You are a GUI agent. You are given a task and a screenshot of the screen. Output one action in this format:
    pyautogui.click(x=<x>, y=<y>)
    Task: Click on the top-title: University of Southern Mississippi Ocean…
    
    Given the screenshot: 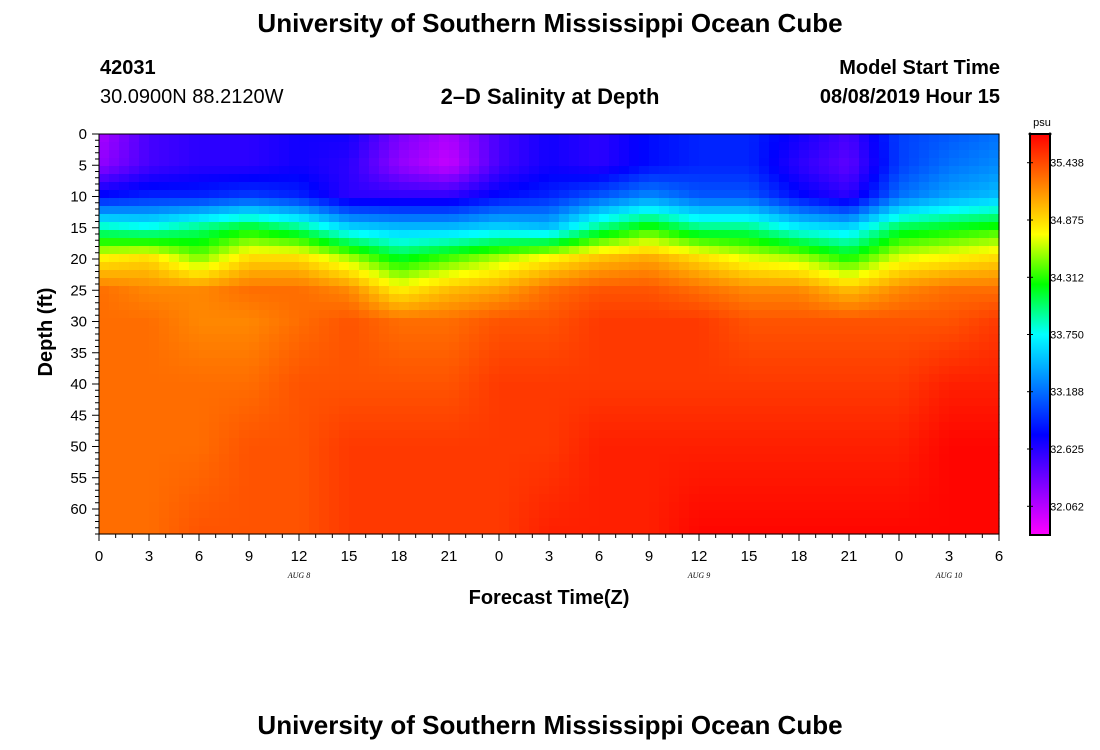 What is the action you would take?
    pyautogui.click(x=550, y=23)
    